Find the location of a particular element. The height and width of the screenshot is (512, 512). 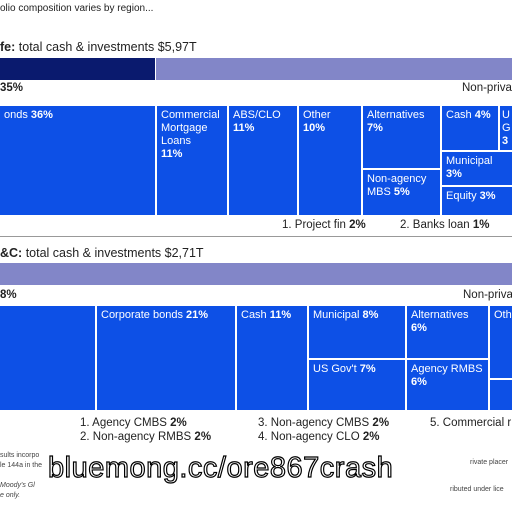

section-label: fe: is located at coordinates (8, 47).